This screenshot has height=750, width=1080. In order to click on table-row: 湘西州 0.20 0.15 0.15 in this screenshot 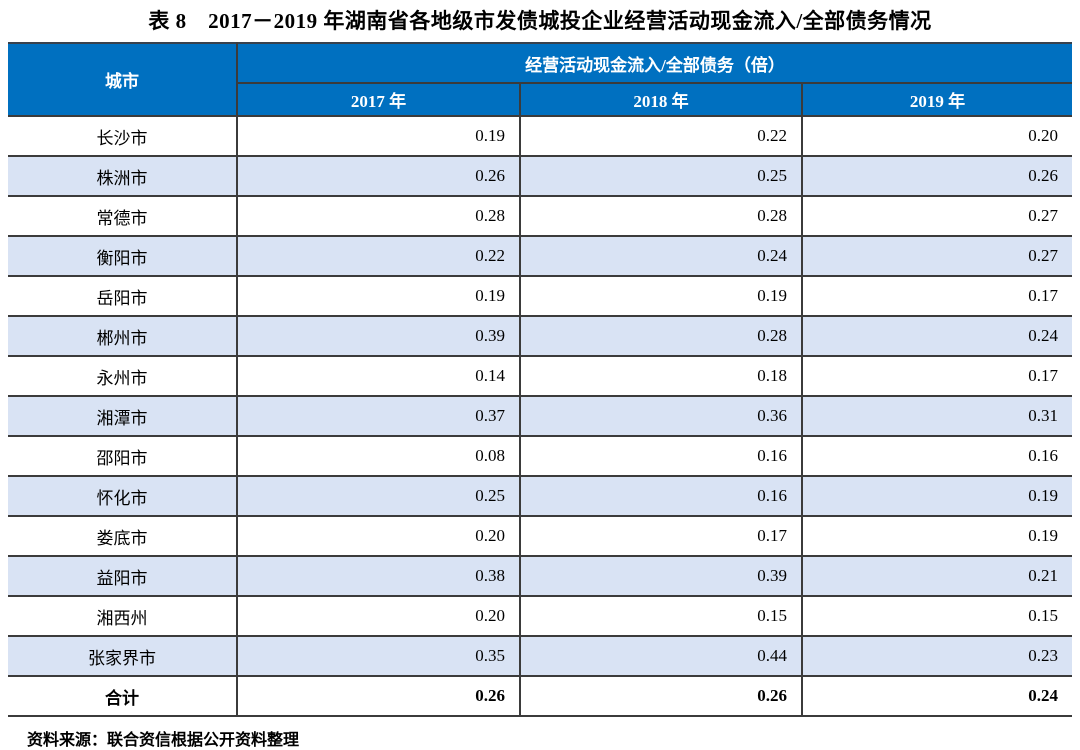, I will do `click(540, 615)`.